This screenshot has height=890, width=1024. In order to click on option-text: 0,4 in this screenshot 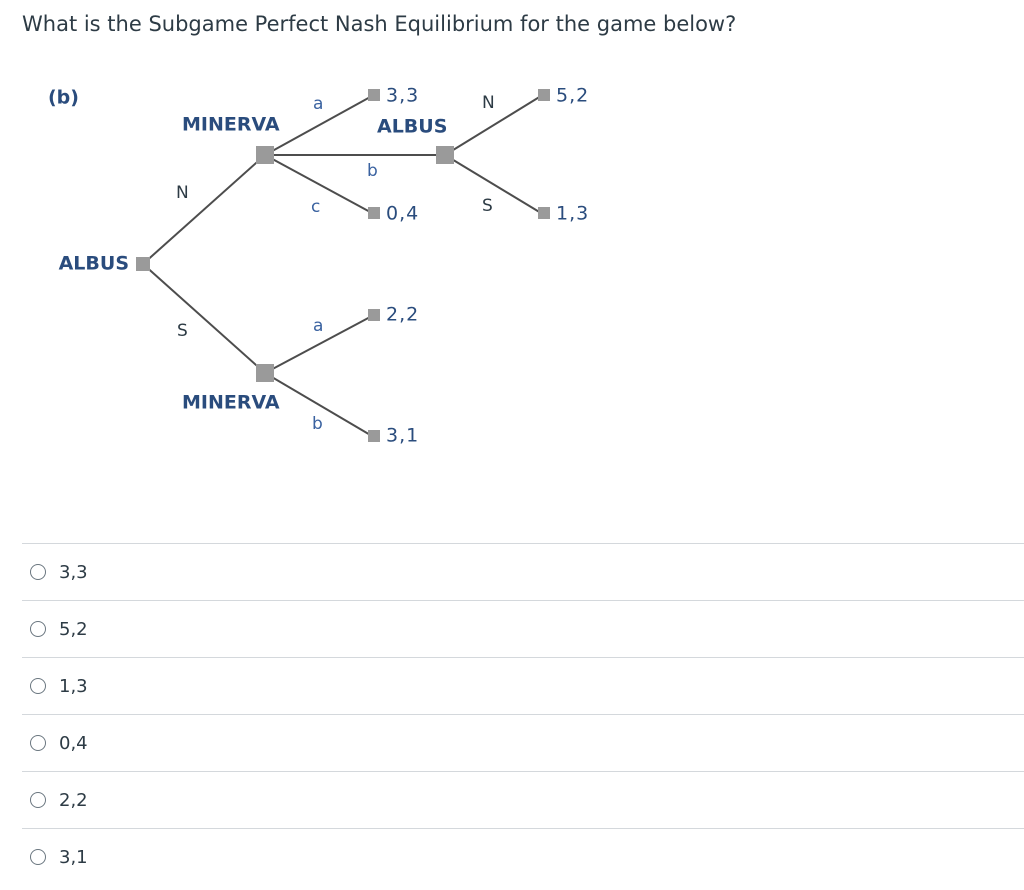, I will do `click(73, 743)`.